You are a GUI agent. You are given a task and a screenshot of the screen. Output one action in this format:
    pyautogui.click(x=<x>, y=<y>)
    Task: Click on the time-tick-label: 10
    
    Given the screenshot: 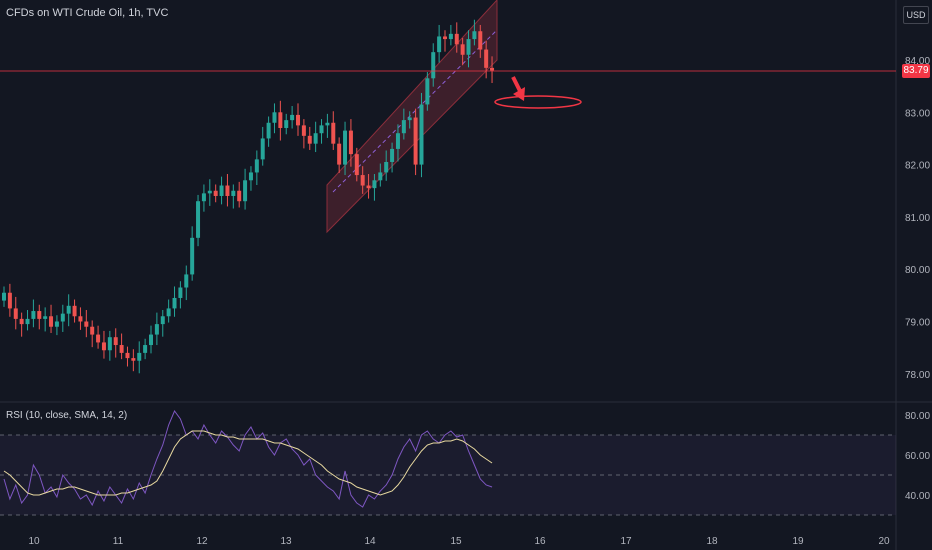 What is the action you would take?
    pyautogui.click(x=34, y=541)
    